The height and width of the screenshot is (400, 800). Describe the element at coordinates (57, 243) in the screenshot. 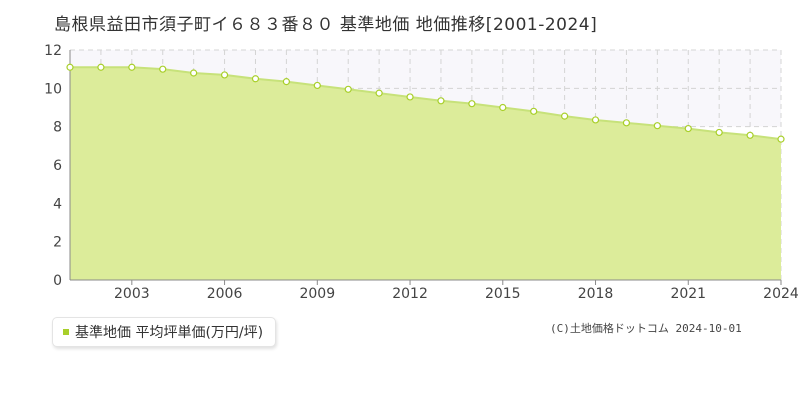

I see `y-tick-label: 2` at that location.